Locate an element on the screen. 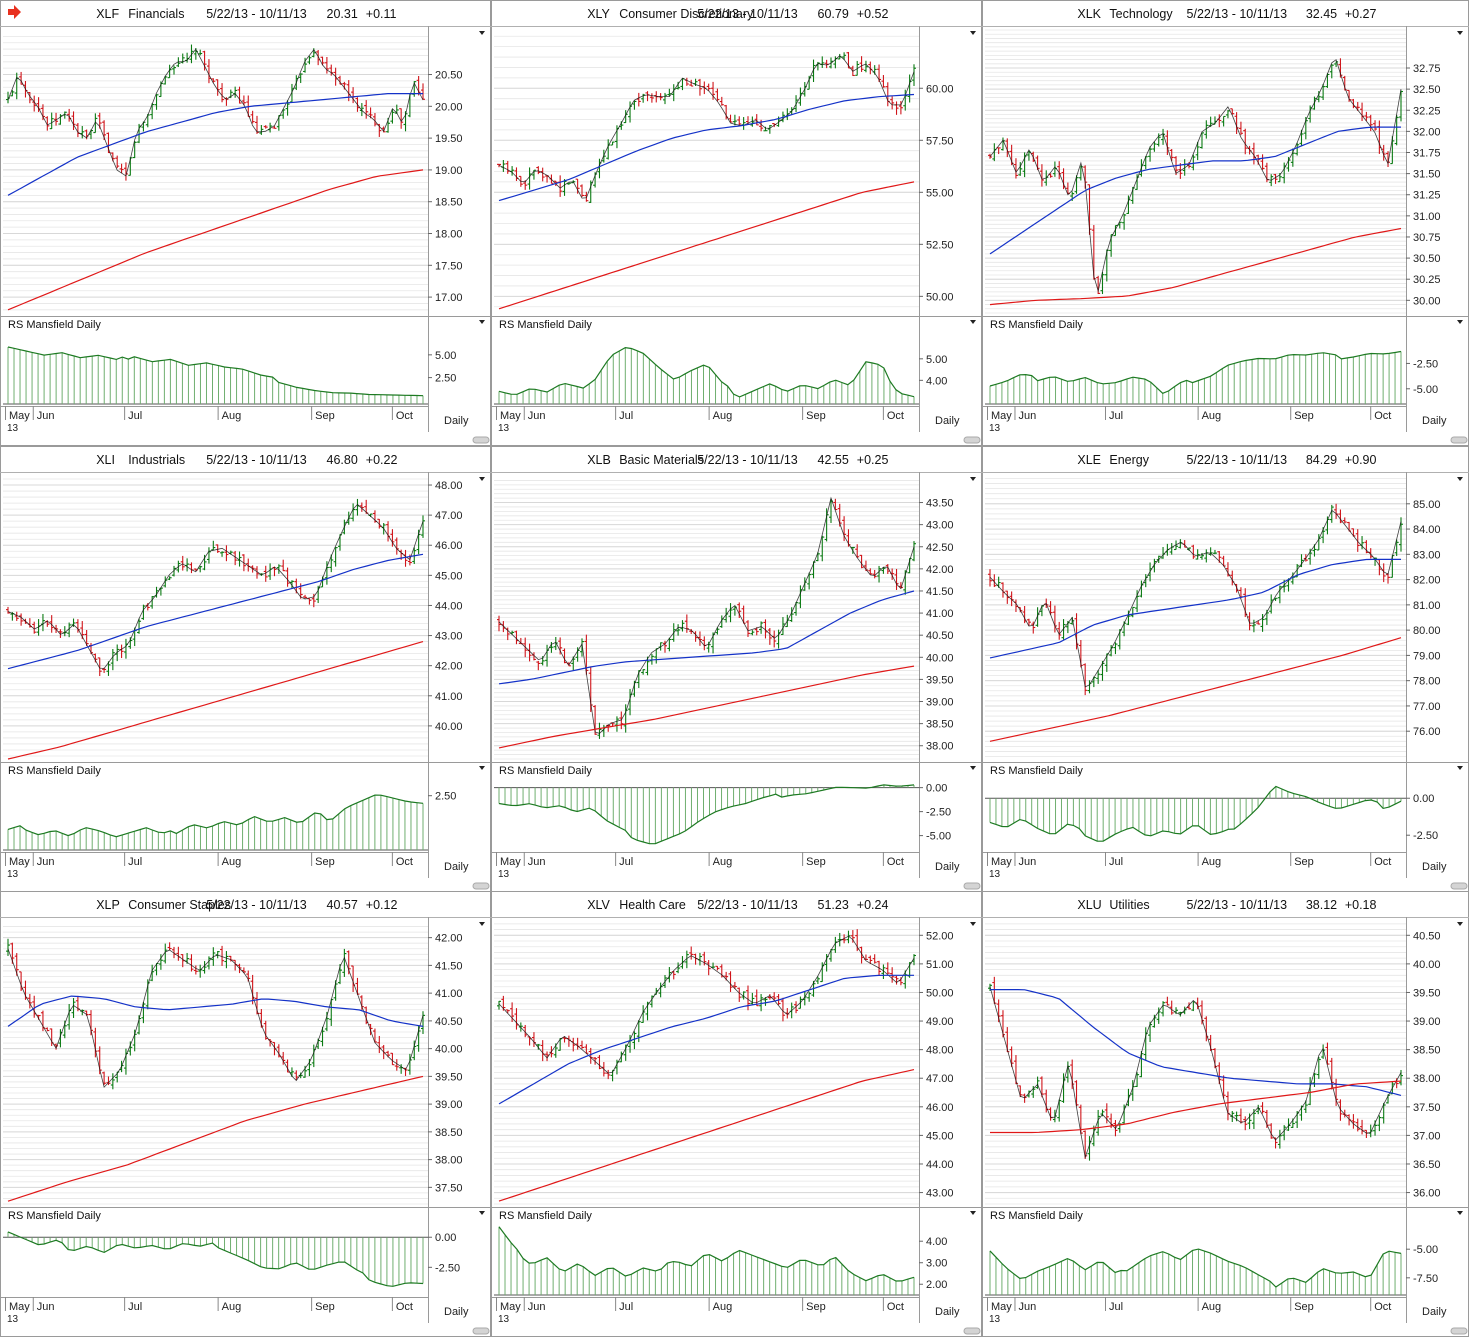 The width and height of the screenshot is (1469, 1337). y-tick-label: 42.00 is located at coordinates (940, 570).